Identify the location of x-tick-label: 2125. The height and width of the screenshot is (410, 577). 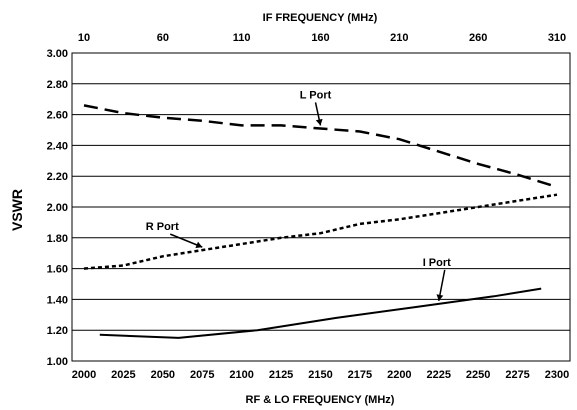
(281, 375).